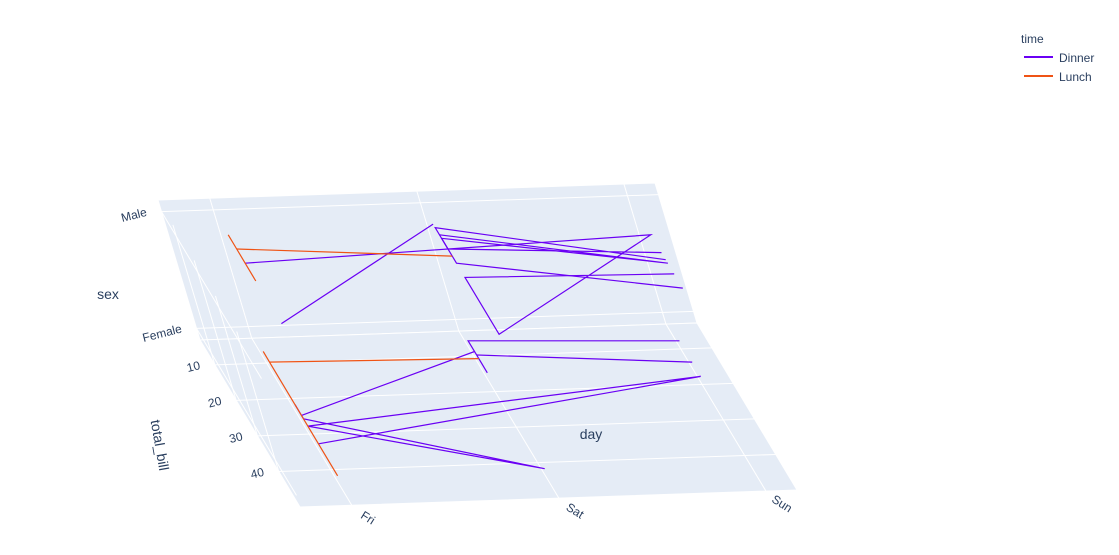  Describe the element at coordinates (108, 294) in the screenshot. I see `sex-axis-title: sex` at that location.